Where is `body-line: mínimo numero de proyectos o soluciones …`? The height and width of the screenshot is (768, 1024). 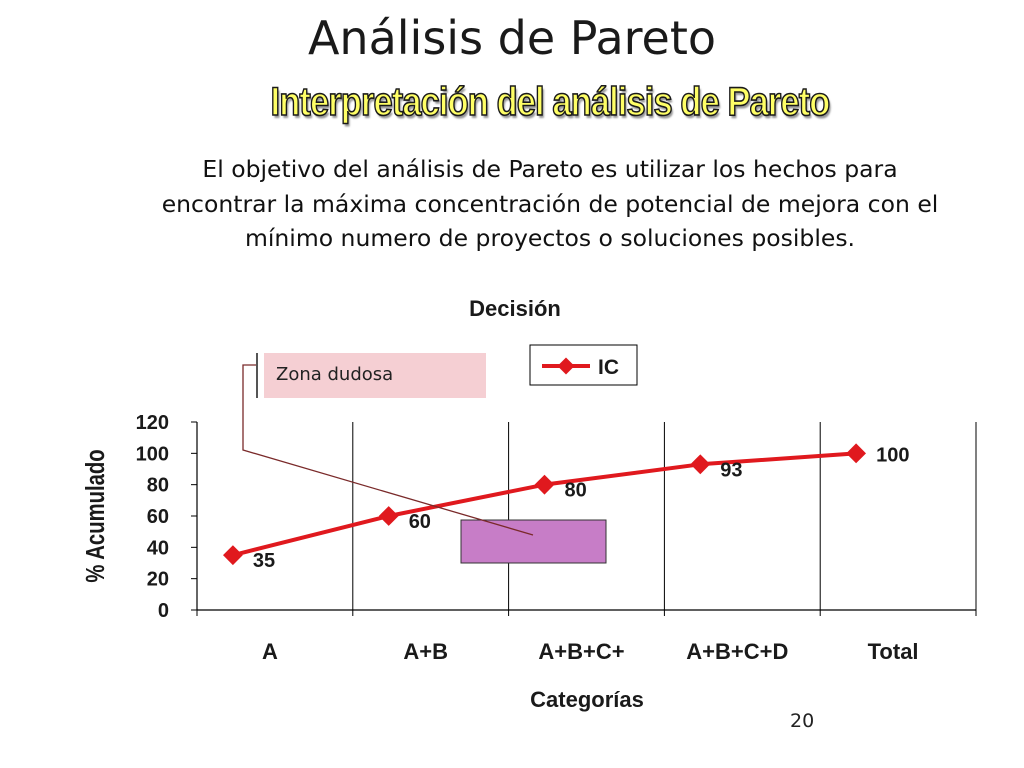 body-line: mínimo numero de proyectos o soluciones … is located at coordinates (550, 238).